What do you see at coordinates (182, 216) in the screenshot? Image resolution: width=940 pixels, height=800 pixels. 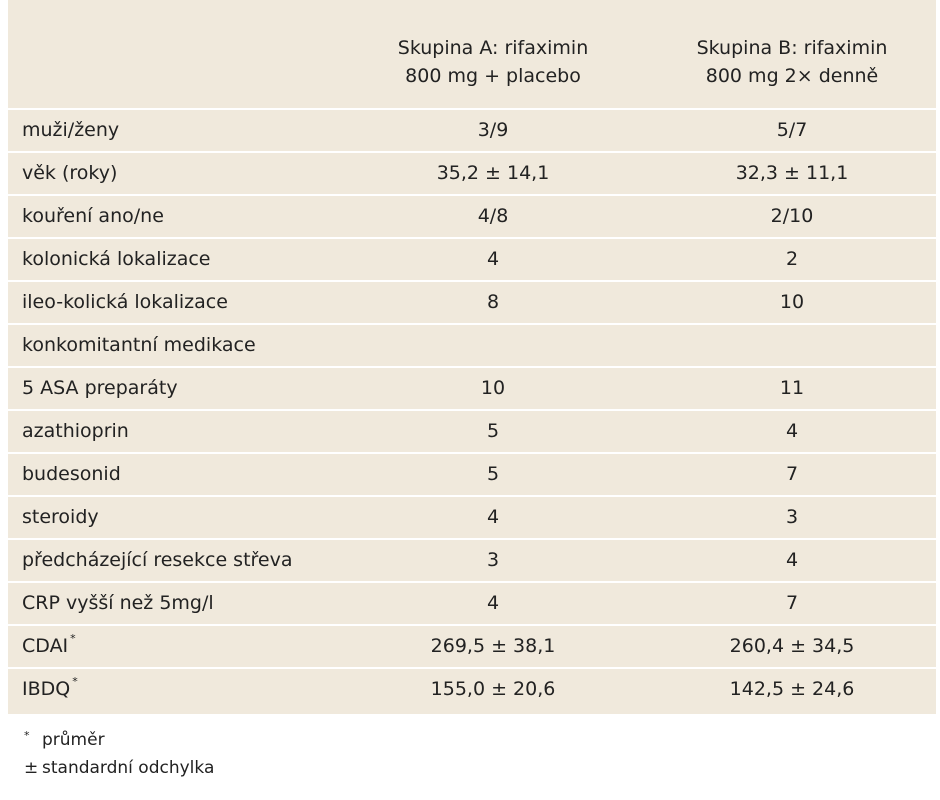 I see `row-label: kouření ano/ne` at bounding box center [182, 216].